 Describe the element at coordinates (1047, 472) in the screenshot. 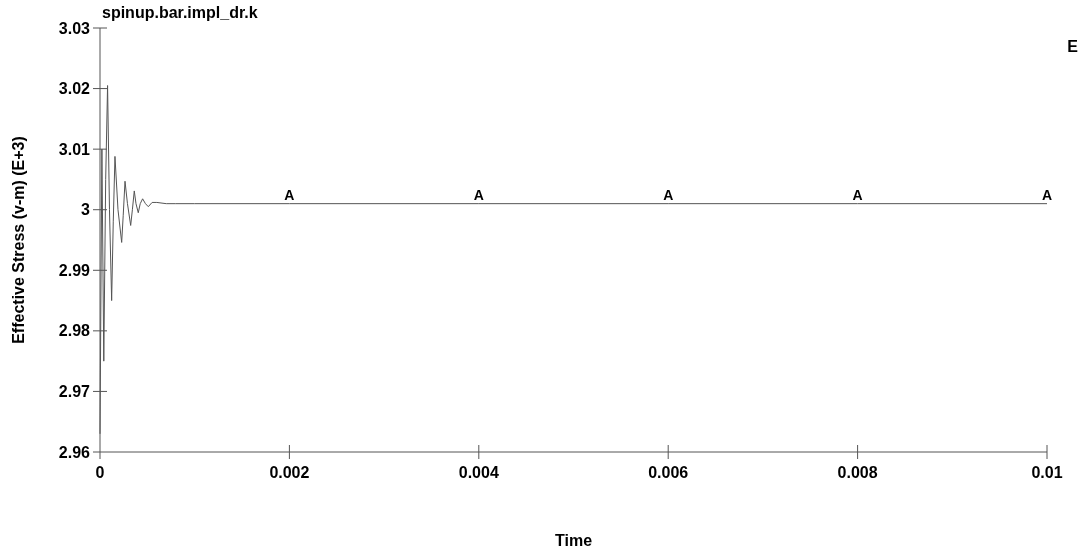

I see `x-tick-label: 0.01` at that location.